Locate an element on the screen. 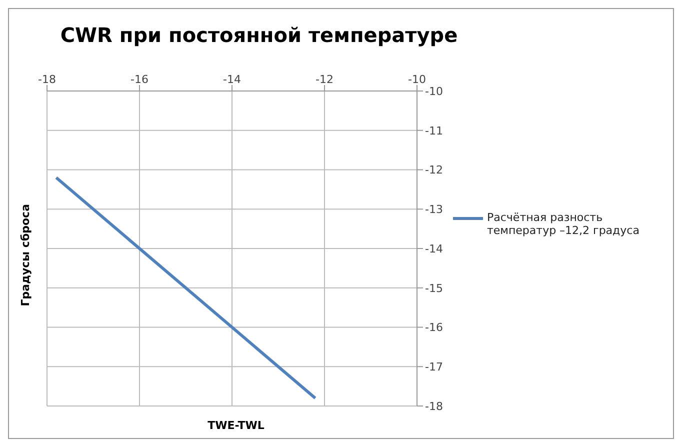  y-tick-label: -14 is located at coordinates (434, 249).